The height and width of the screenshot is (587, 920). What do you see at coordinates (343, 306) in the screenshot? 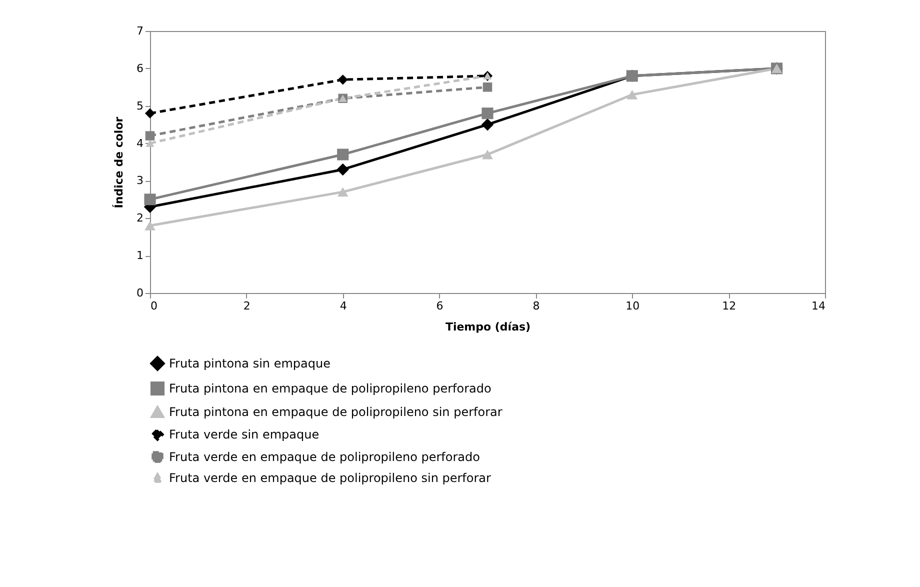
I see `x-tick-label: 4` at bounding box center [343, 306].